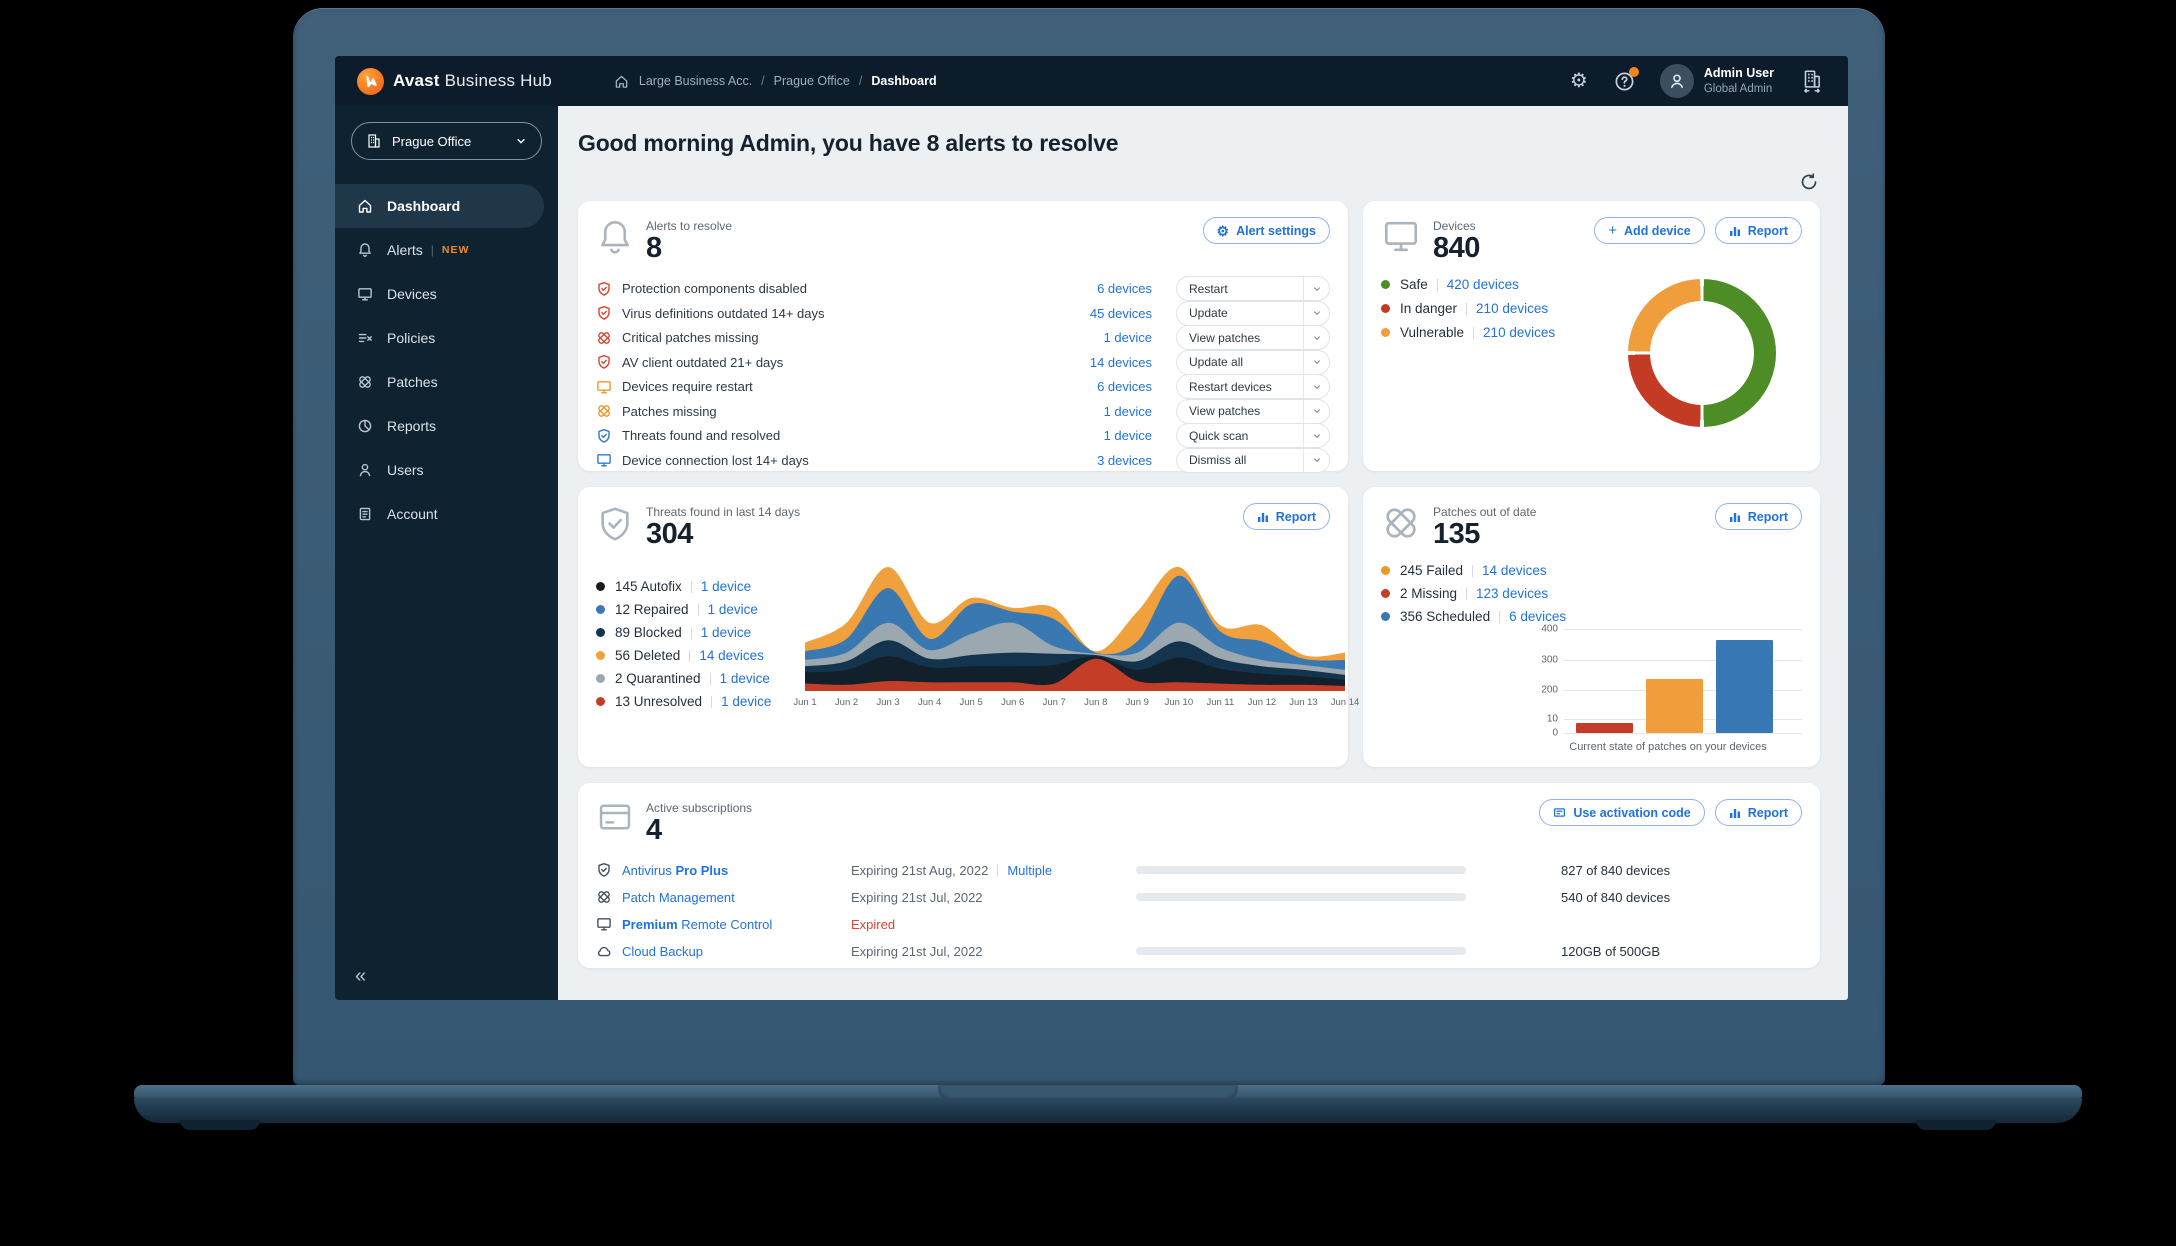 This screenshot has height=1246, width=2176. What do you see at coordinates (648, 633) in the screenshot?
I see `legend-label: 89 Blocked` at bounding box center [648, 633].